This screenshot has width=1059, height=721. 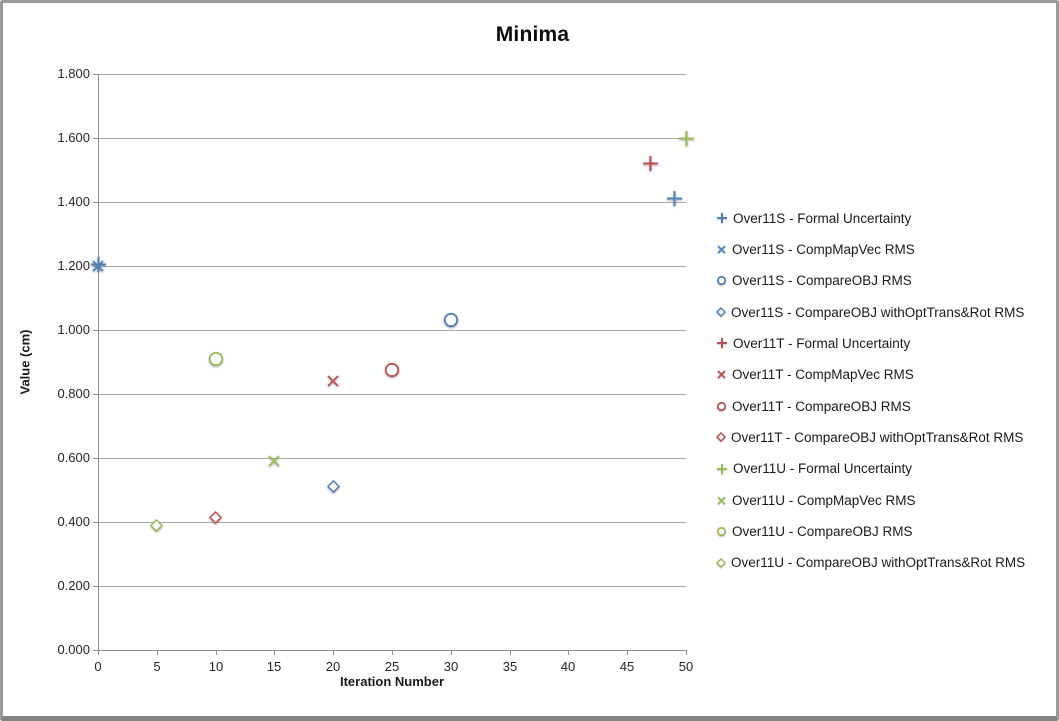 What do you see at coordinates (216, 666) in the screenshot?
I see `x-tick-label: 10` at bounding box center [216, 666].